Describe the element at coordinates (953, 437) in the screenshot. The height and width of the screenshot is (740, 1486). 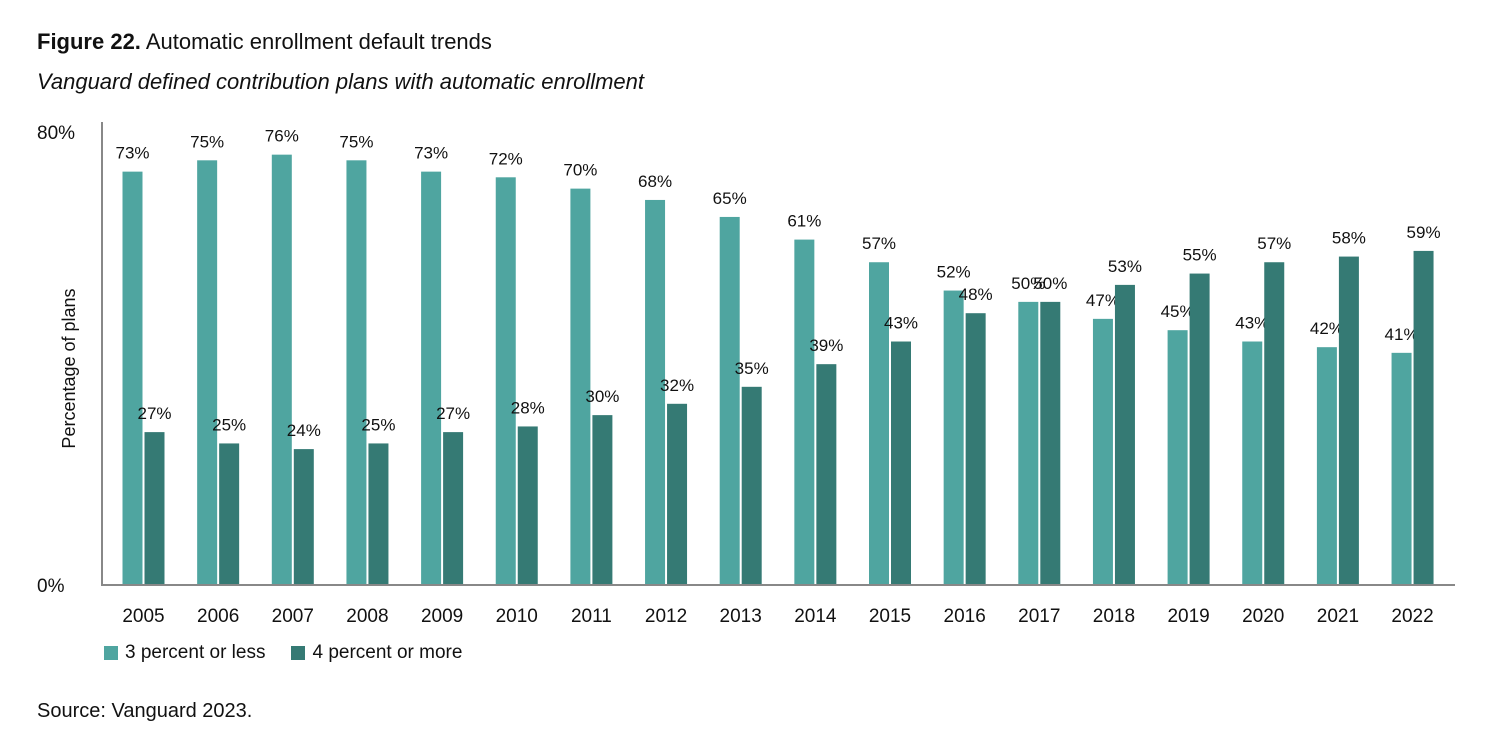
I see `bar-1-2016` at that location.